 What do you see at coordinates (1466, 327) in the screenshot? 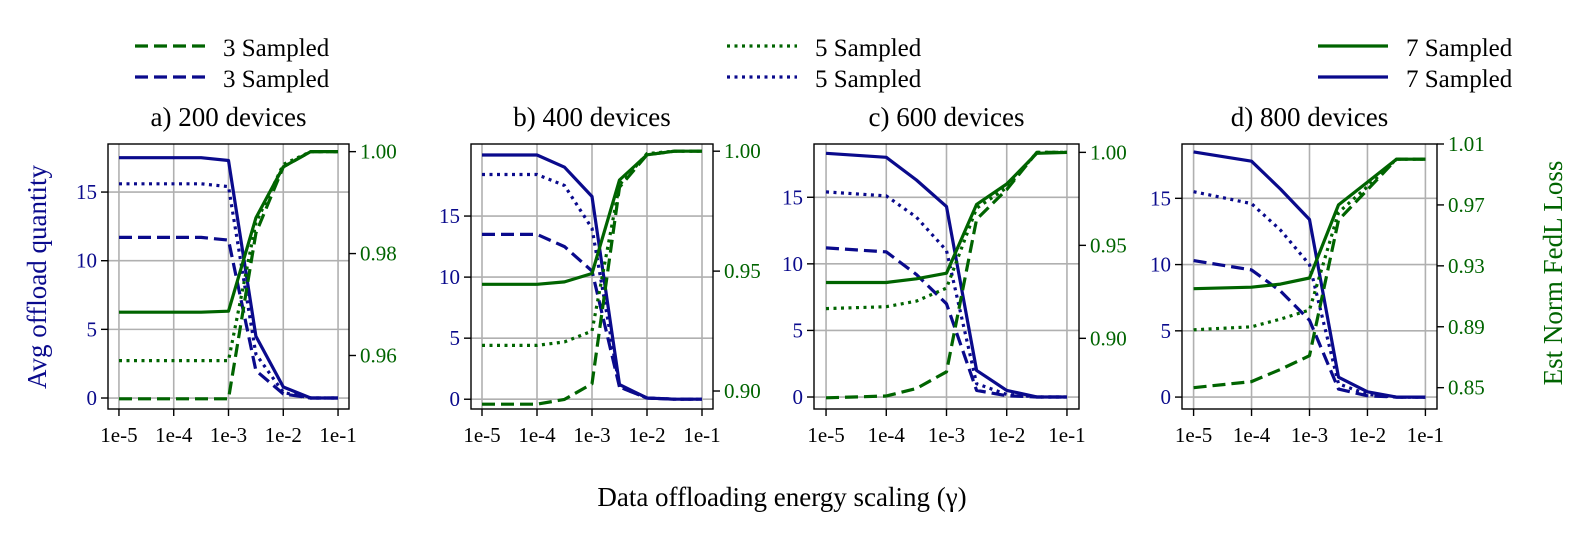
I see `y-tick-label-right: 0.89` at bounding box center [1466, 327].